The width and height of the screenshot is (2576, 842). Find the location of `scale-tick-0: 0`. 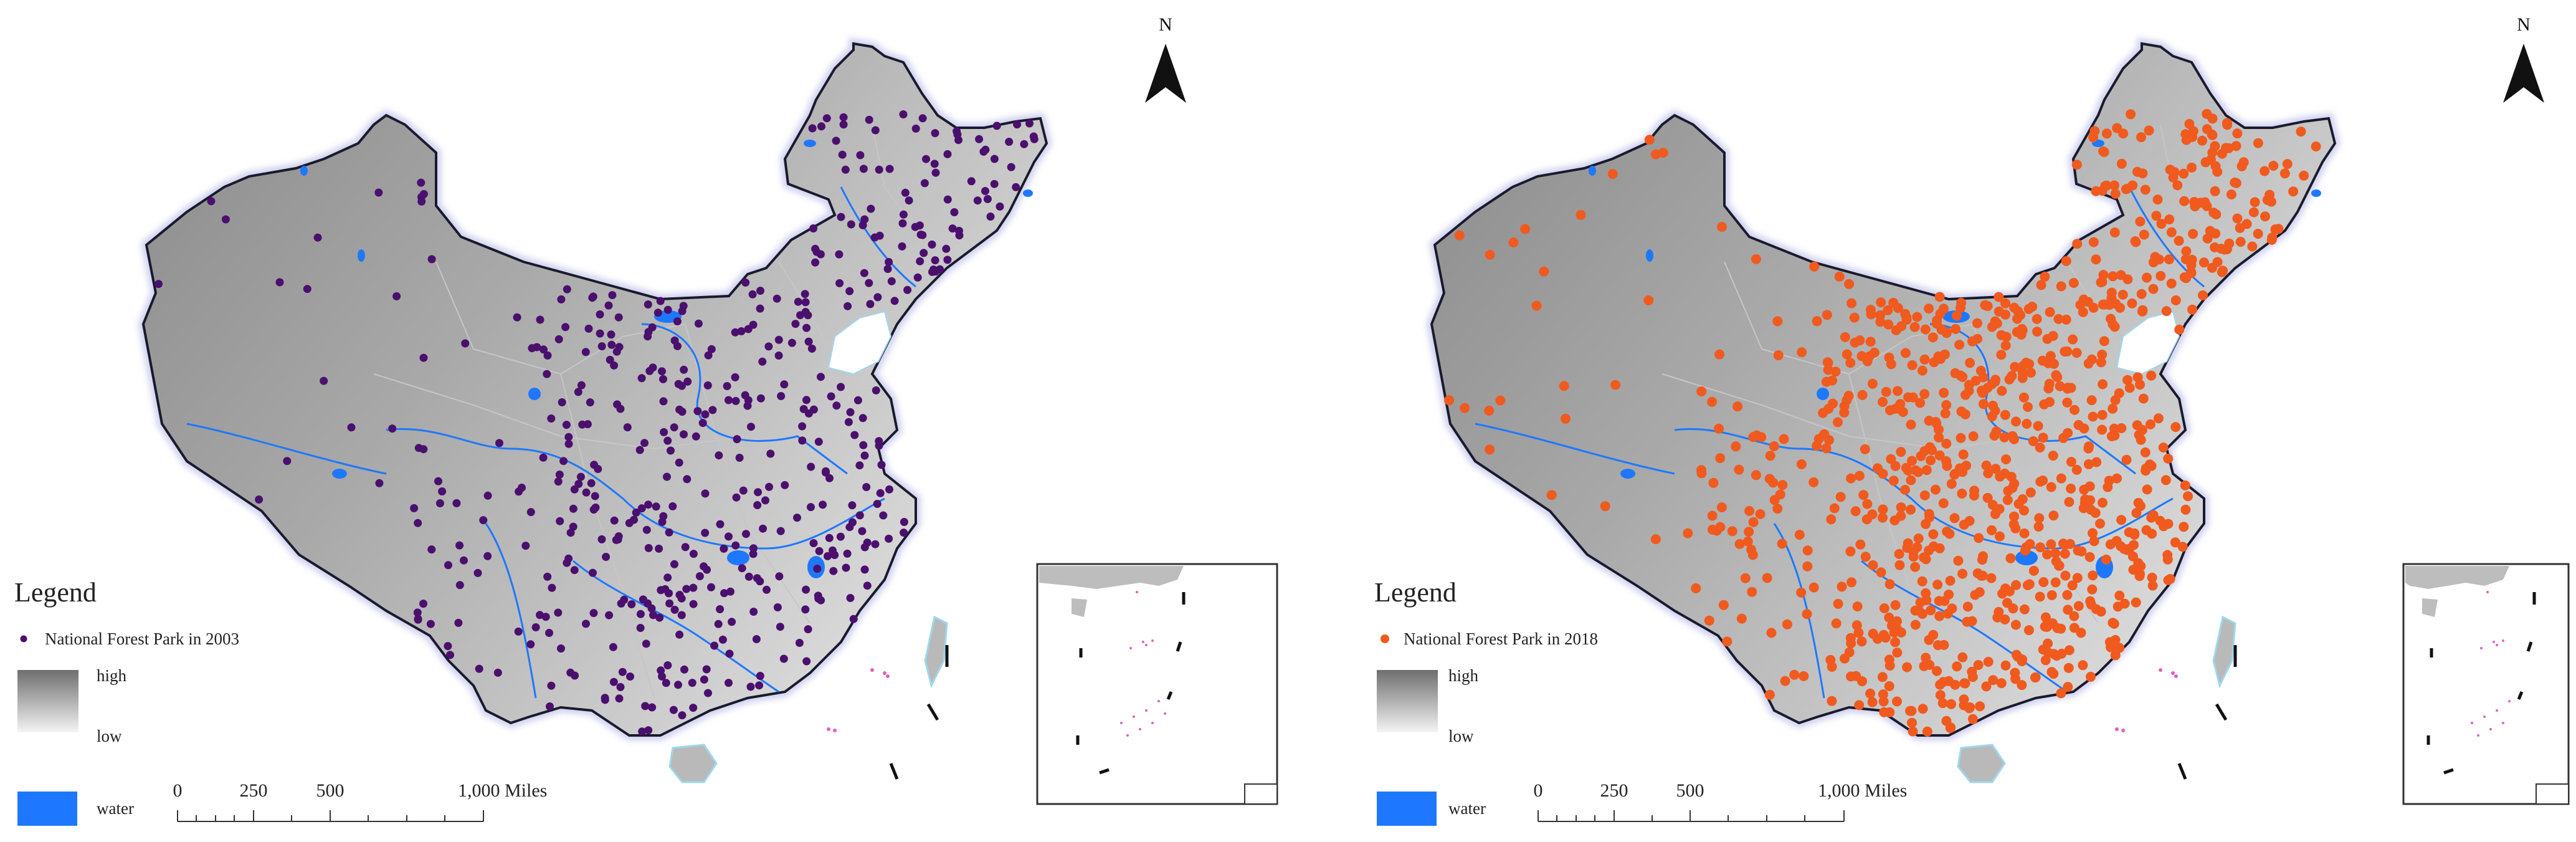

scale-tick-0: 0 is located at coordinates (1538, 790).